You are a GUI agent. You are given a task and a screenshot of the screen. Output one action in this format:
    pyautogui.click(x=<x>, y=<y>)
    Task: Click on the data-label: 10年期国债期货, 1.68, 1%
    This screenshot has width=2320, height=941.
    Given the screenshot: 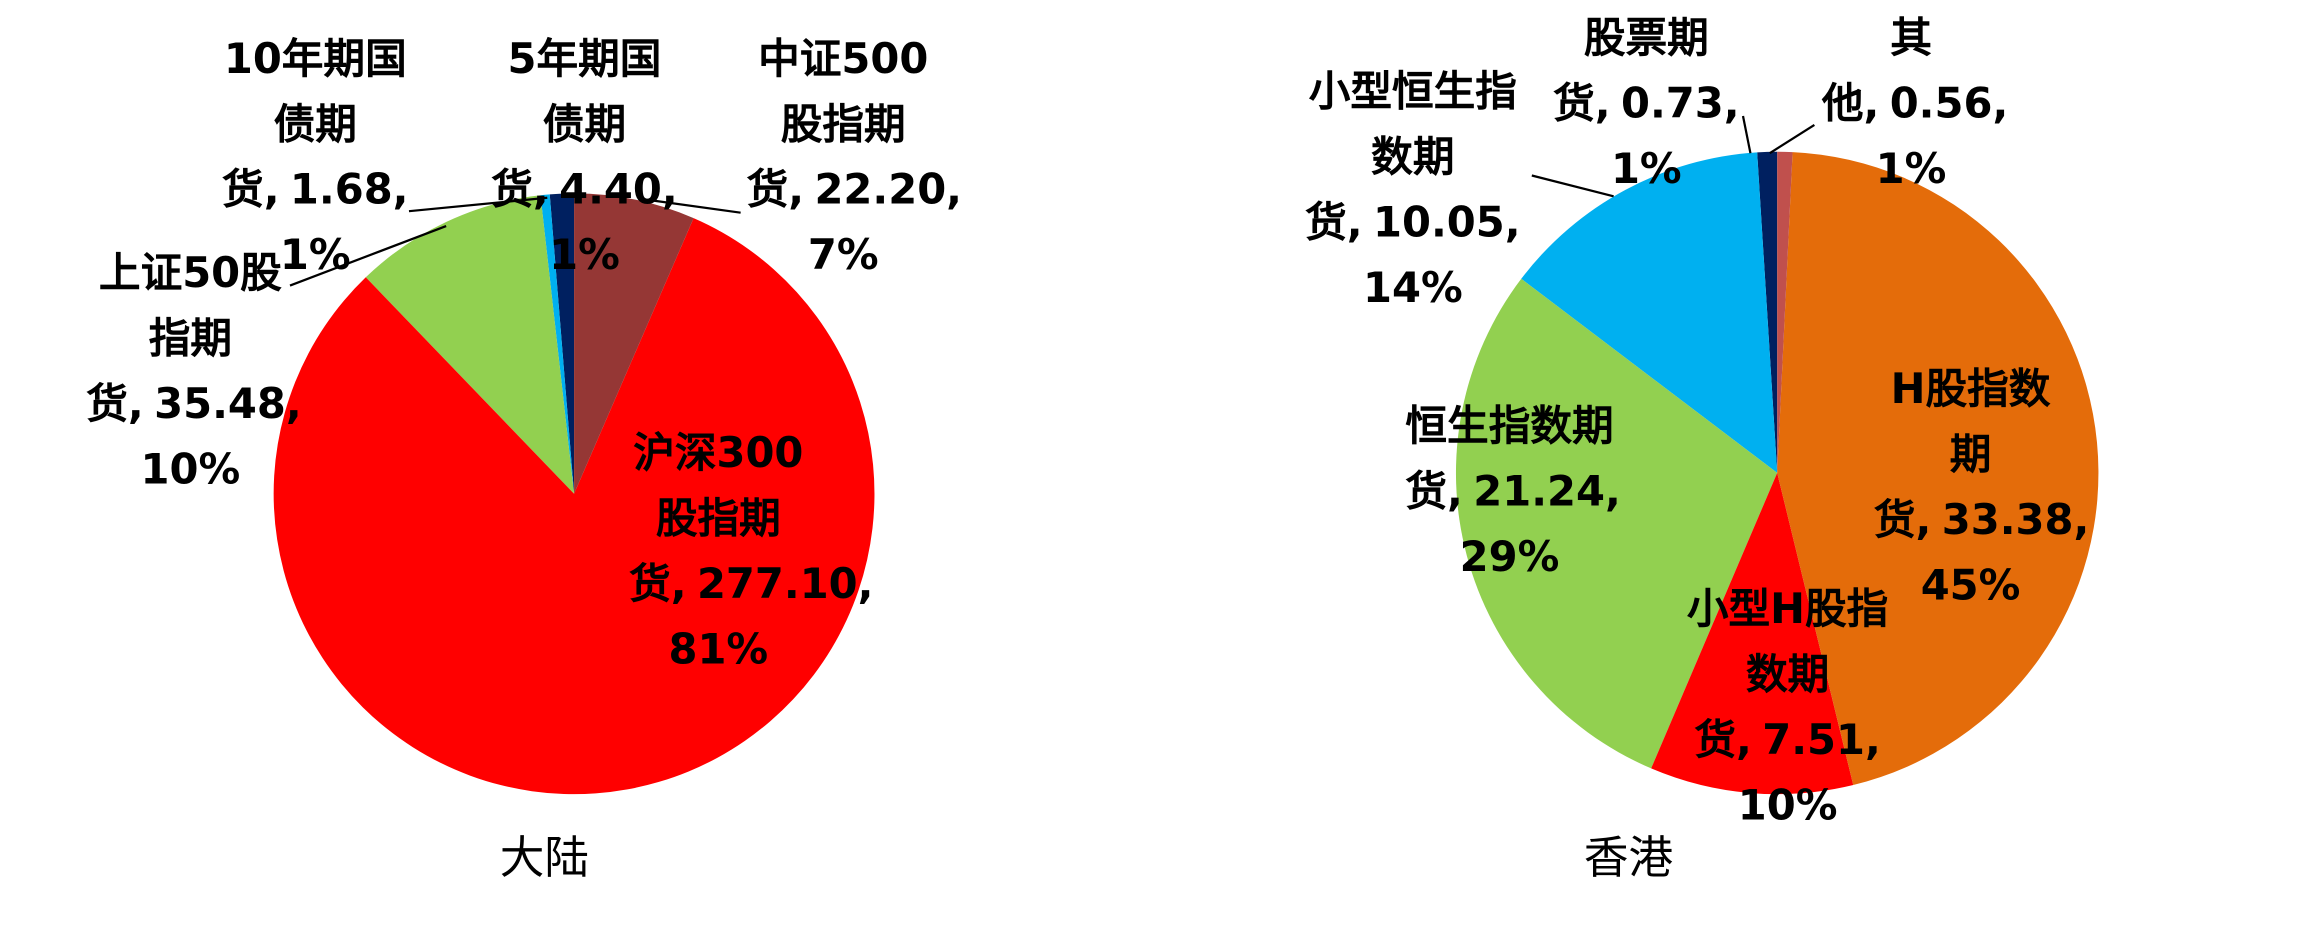 What is the action you would take?
    pyautogui.click(x=315, y=158)
    